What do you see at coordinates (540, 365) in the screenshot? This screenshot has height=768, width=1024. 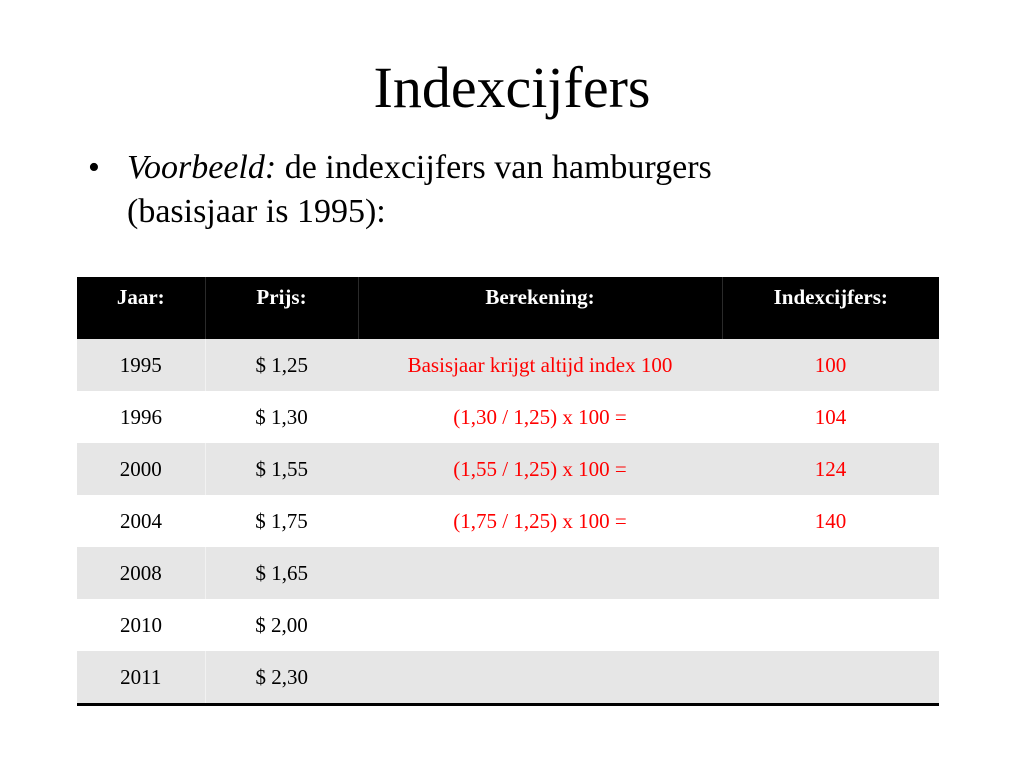 I see `cell-berekening: Basisjaar krijgt altijd index 100` at bounding box center [540, 365].